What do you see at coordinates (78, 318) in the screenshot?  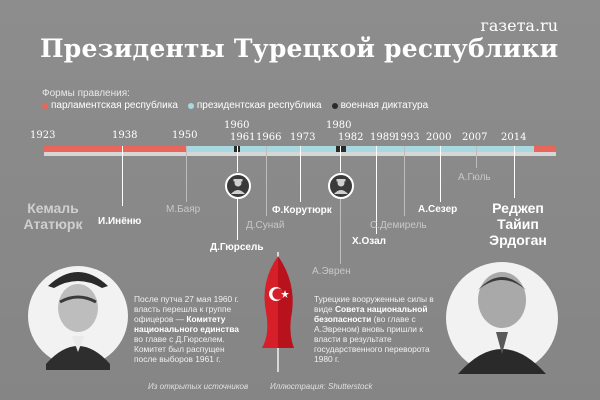 I see `ataturk-portrait` at bounding box center [78, 318].